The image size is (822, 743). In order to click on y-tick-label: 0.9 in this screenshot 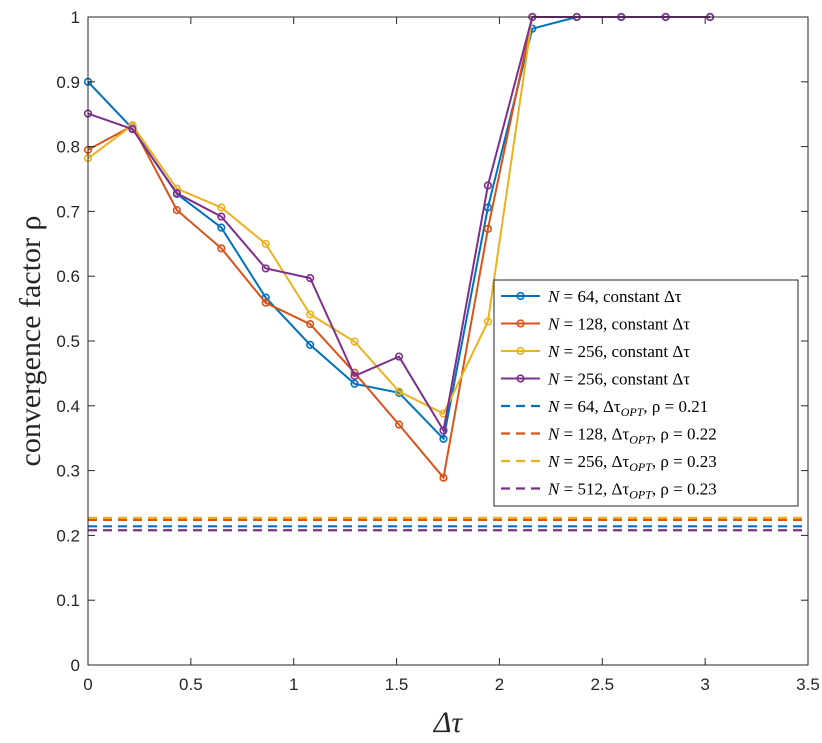, I will do `click(68, 82)`.